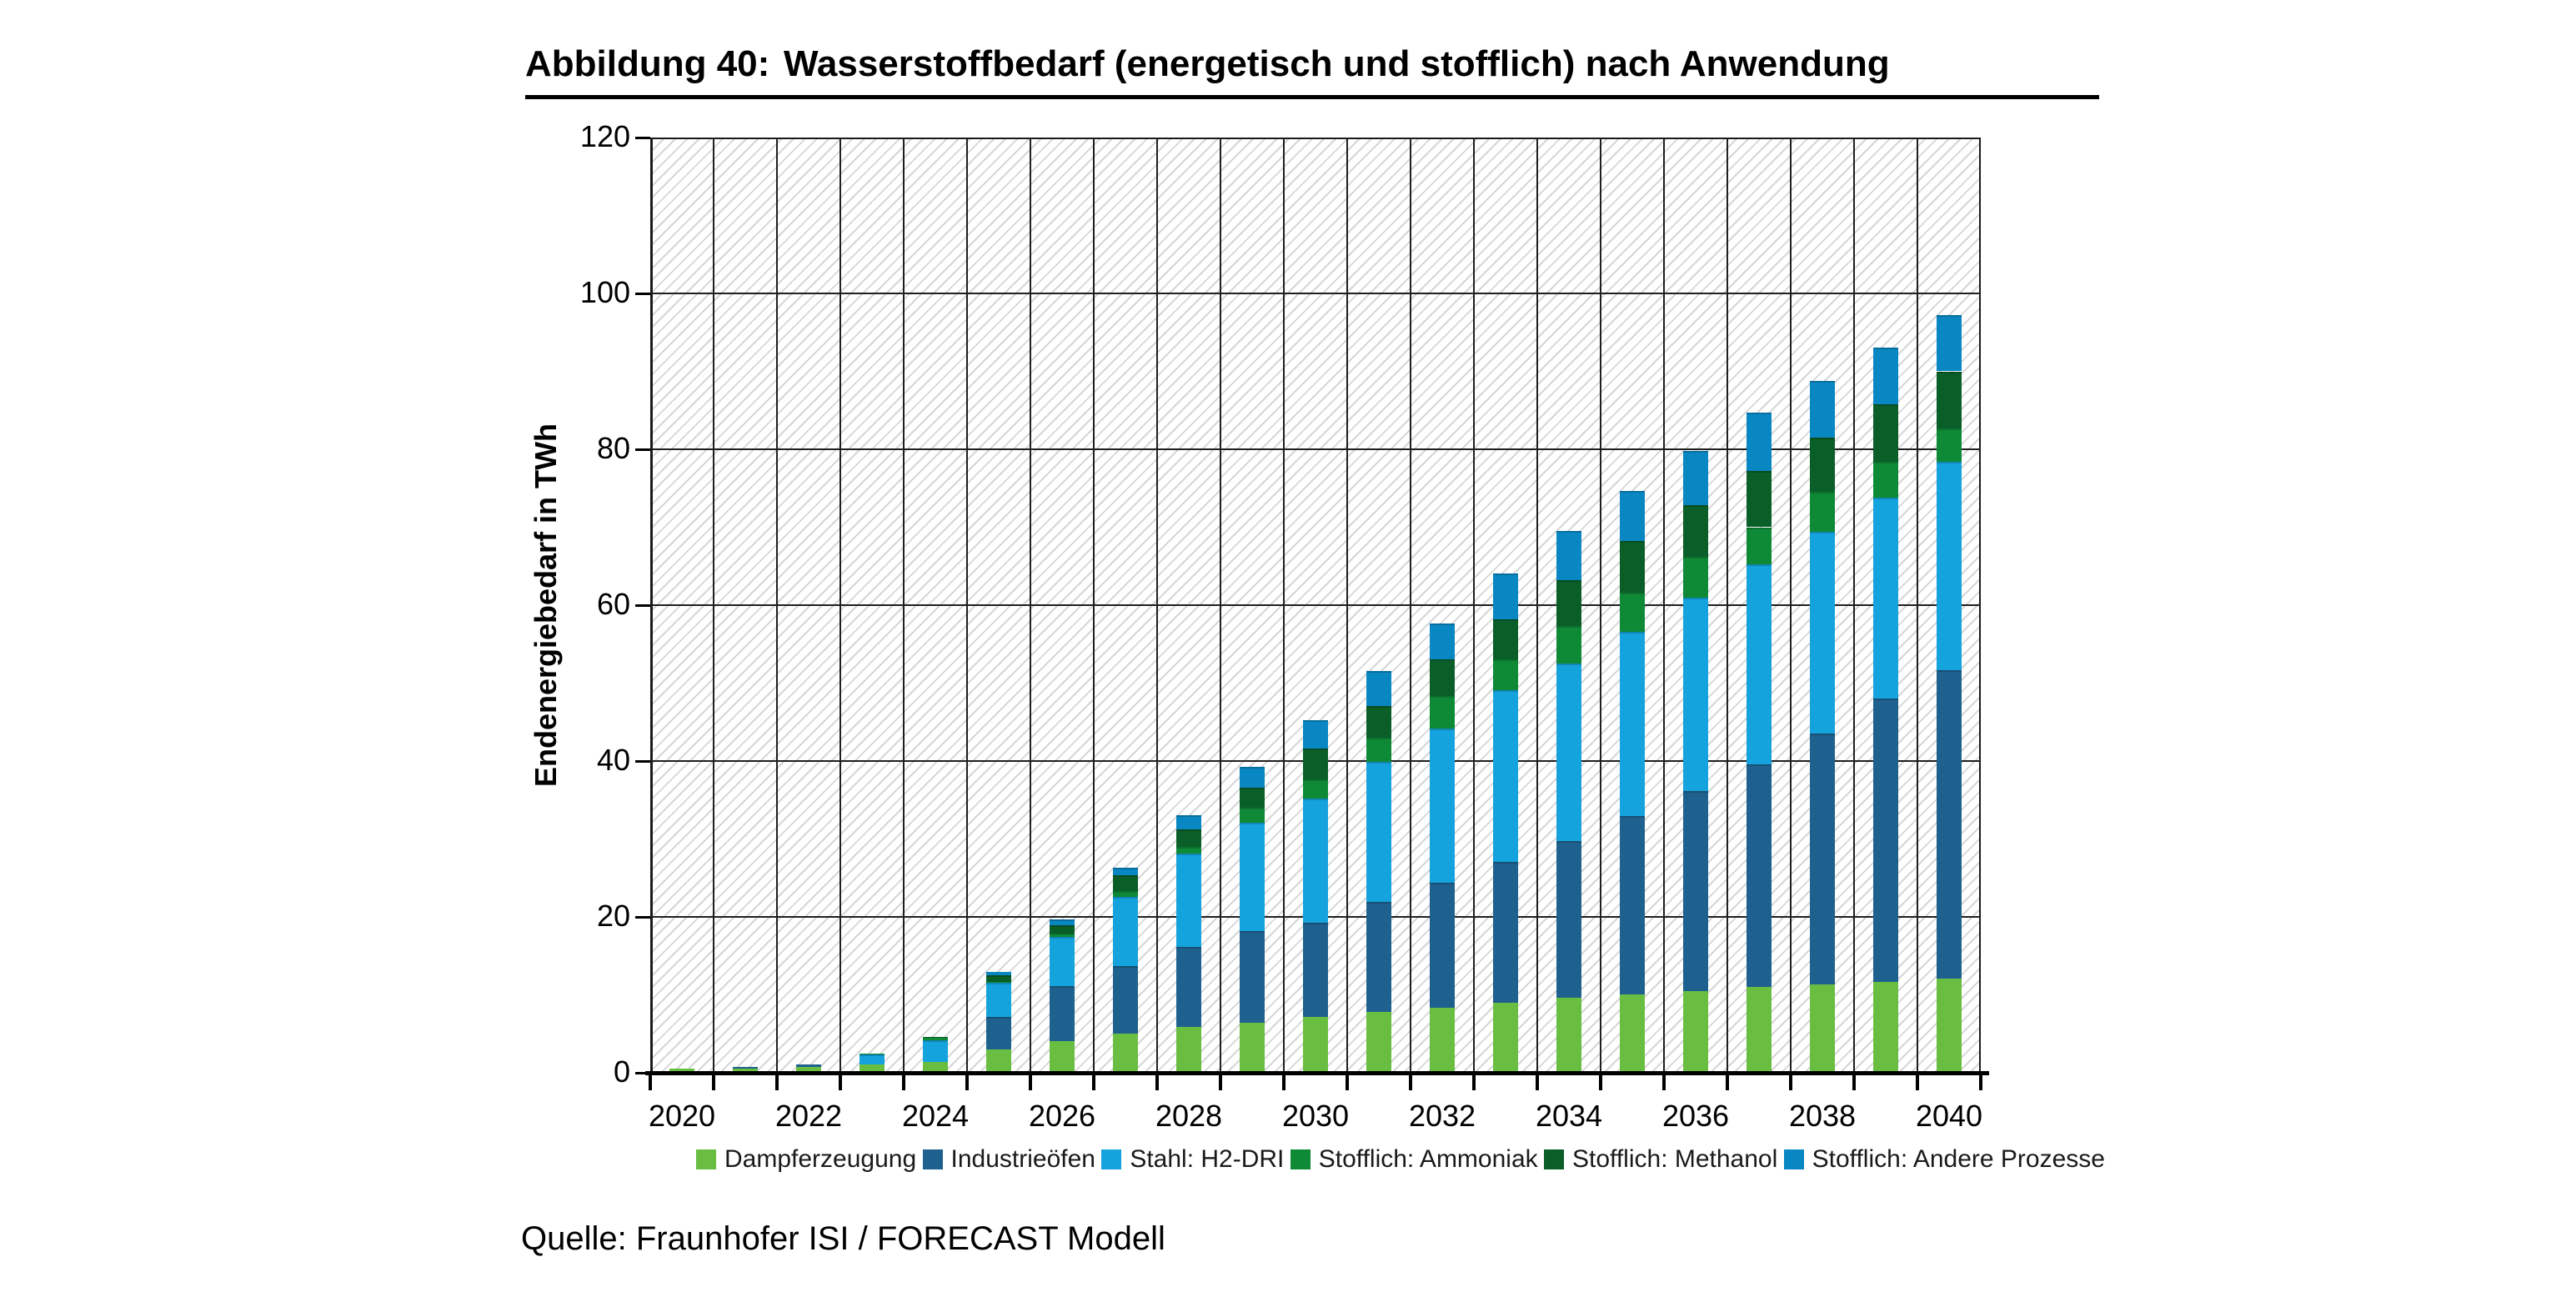 The height and width of the screenshot is (1292, 2576). Describe the element at coordinates (647, 63) in the screenshot. I see `figure-label: Abbildung 40:` at that location.